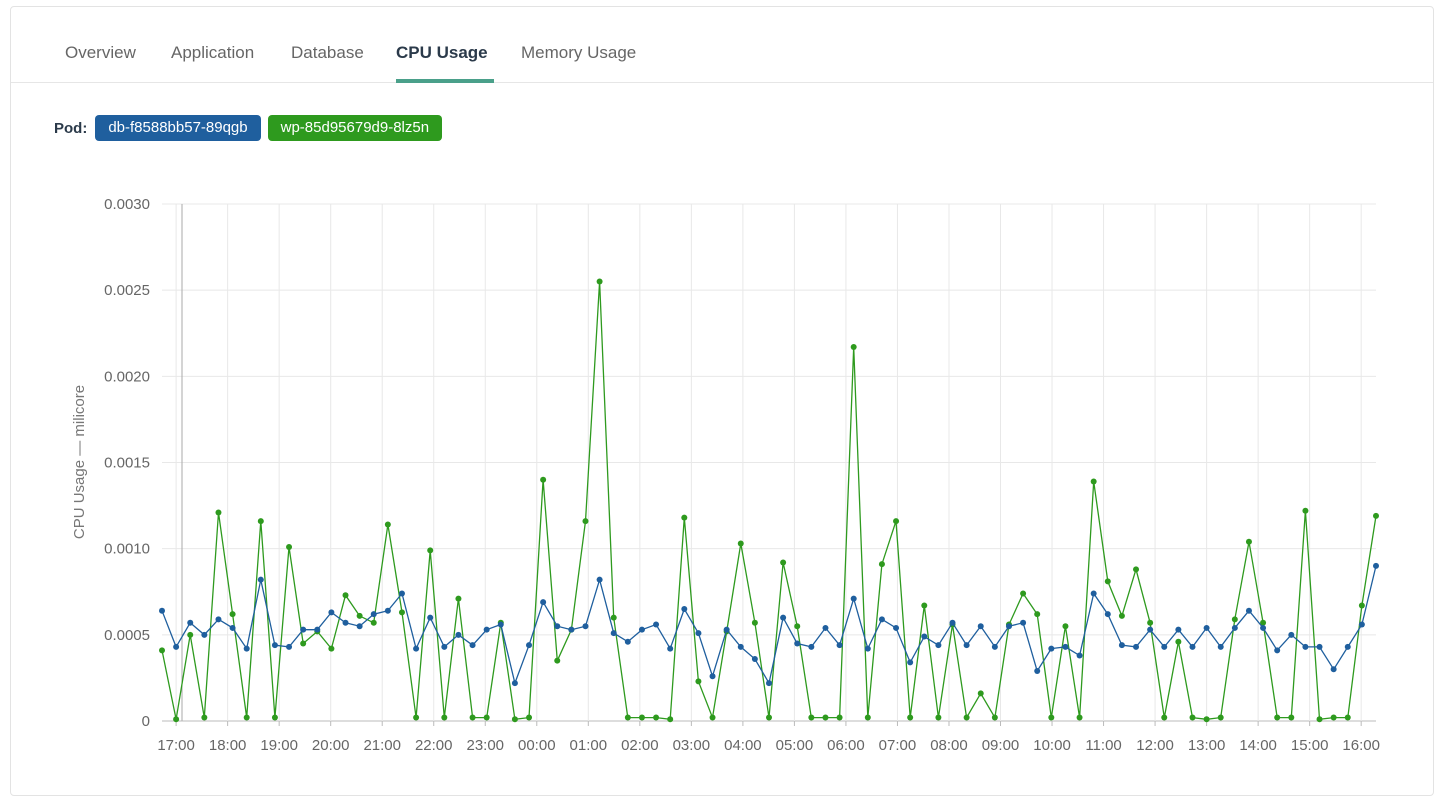 This screenshot has height=796, width=1454. I want to click on tab-application: Application, so click(213, 52).